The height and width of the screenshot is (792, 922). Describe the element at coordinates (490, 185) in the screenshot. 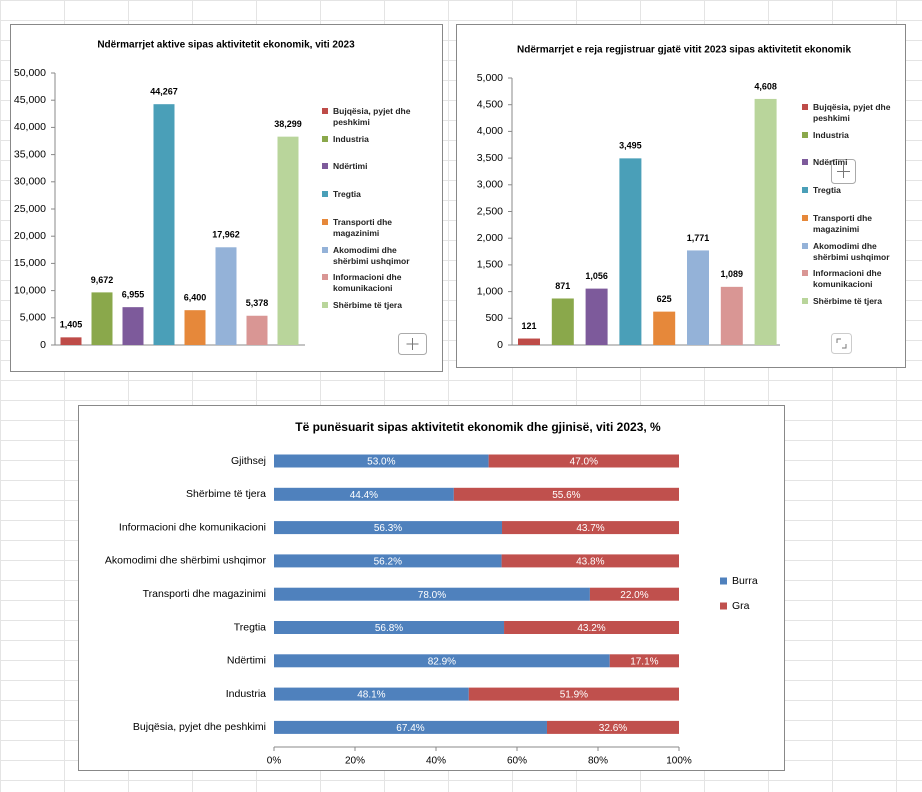

I see `y-tick-label: 3,000` at that location.